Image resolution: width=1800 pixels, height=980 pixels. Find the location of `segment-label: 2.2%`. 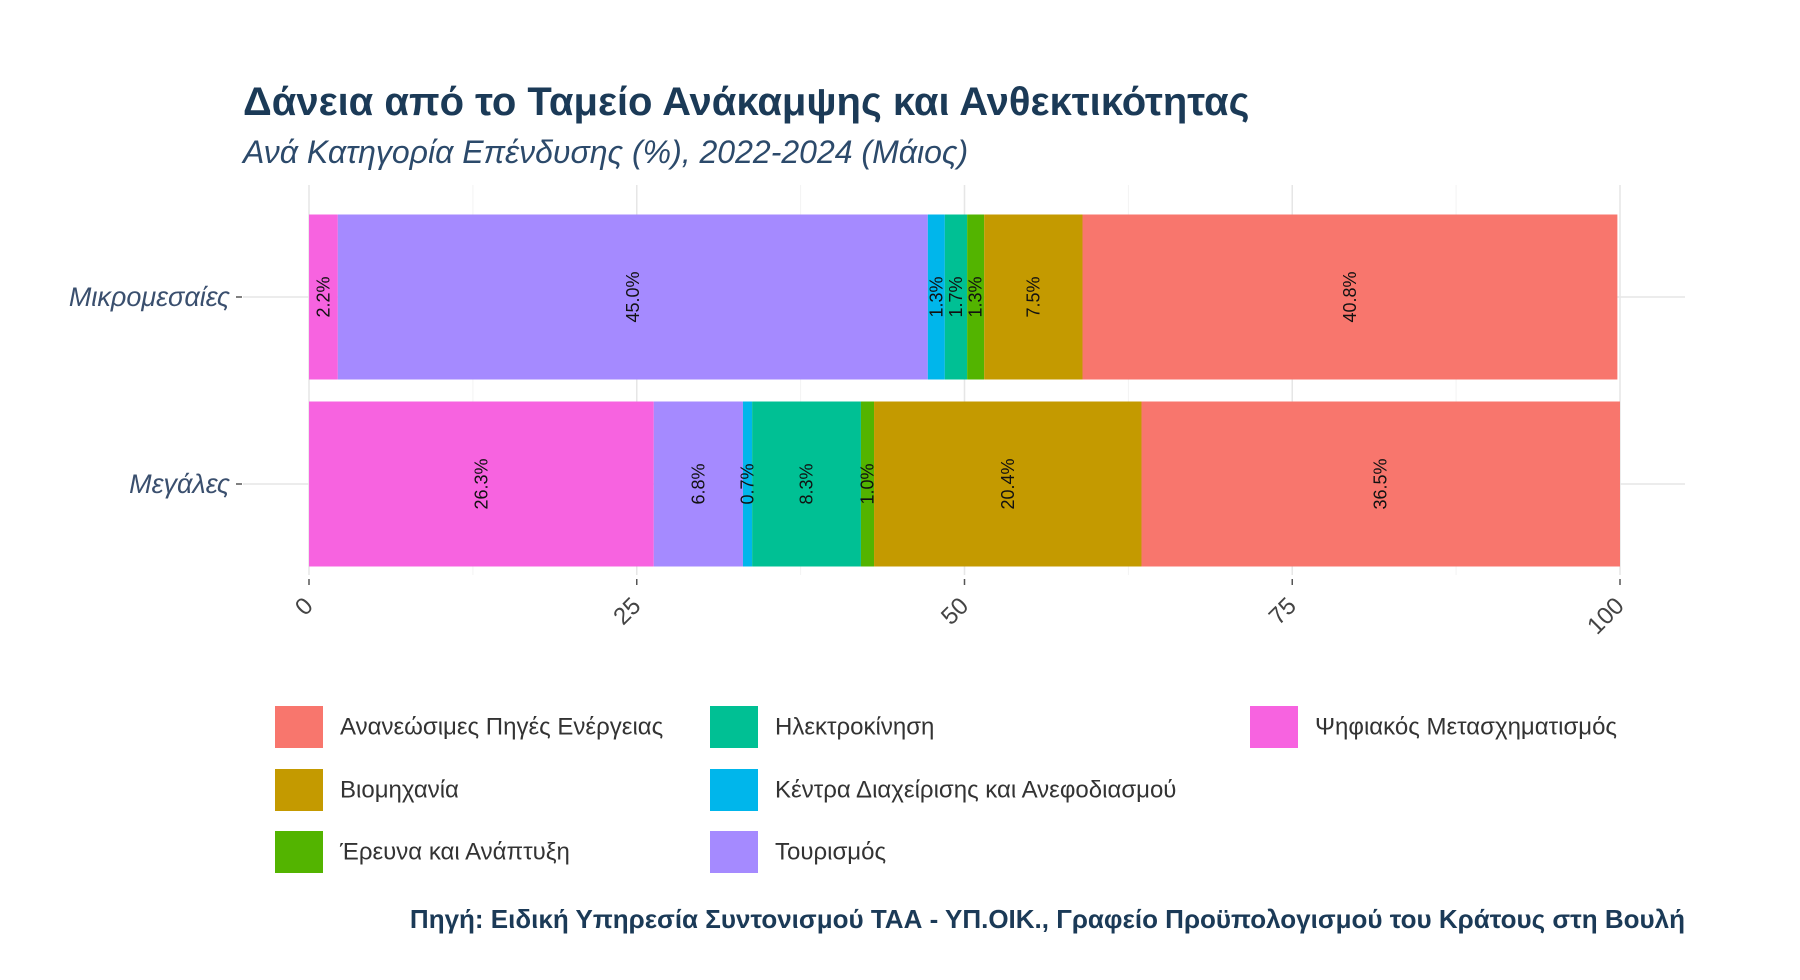

segment-label: 2.2% is located at coordinates (323, 296).